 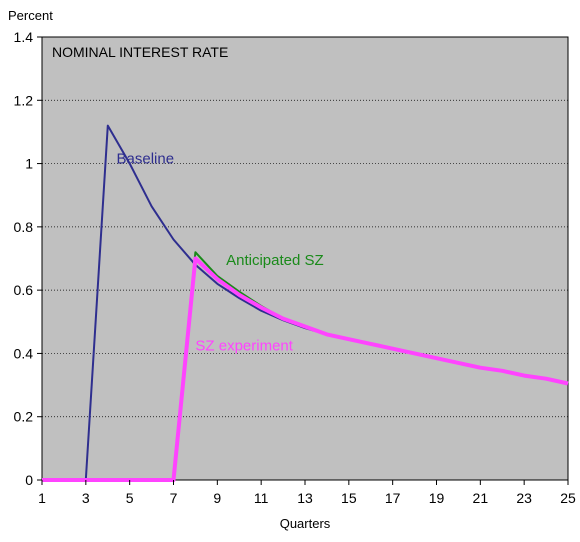 What do you see at coordinates (24, 290) in the screenshot?
I see `y-tick-label-3: 0.6` at bounding box center [24, 290].